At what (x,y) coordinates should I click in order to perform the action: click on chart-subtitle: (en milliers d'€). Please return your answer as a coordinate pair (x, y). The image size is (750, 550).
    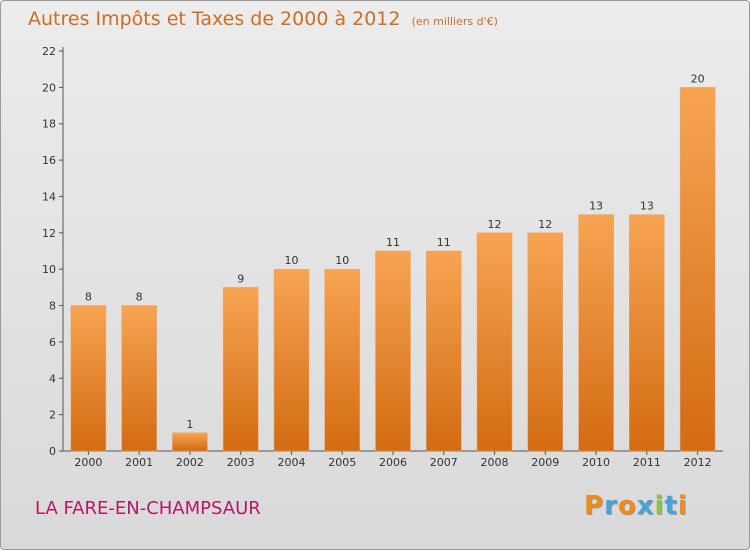
    Looking at the image, I should click on (454, 21).